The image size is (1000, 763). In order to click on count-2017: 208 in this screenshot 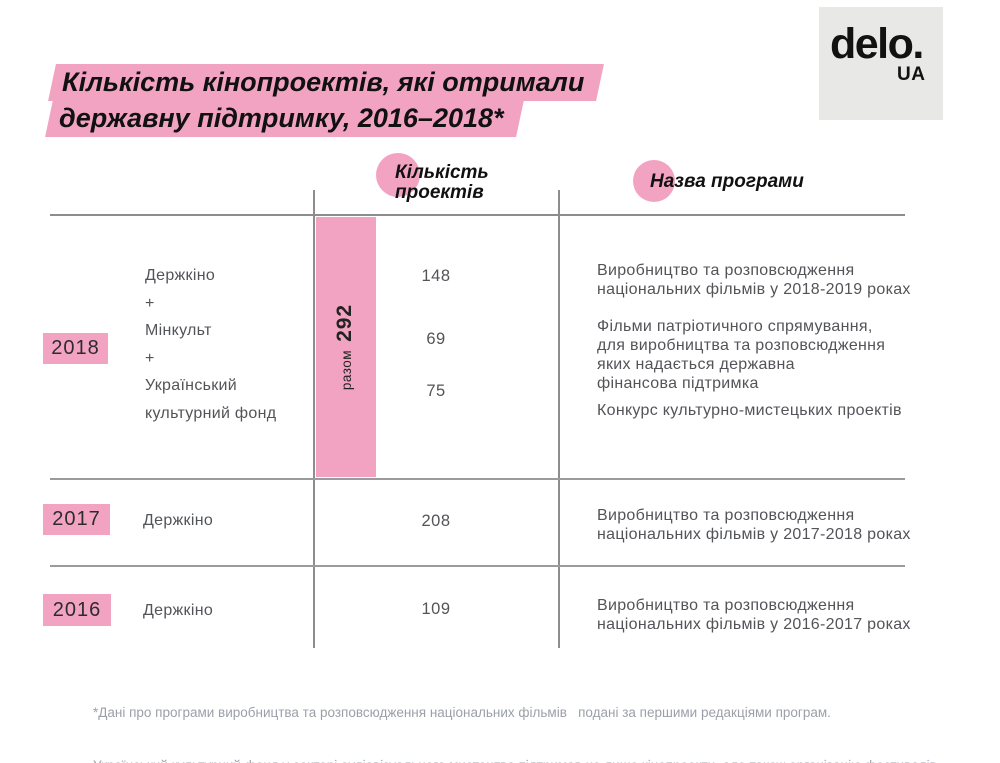, I will do `click(436, 521)`.